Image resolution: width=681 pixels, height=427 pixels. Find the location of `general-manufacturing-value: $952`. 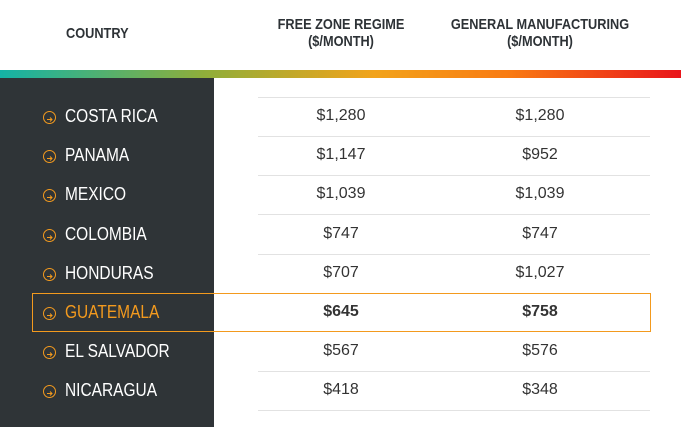

general-manufacturing-value: $952 is located at coordinates (540, 155).